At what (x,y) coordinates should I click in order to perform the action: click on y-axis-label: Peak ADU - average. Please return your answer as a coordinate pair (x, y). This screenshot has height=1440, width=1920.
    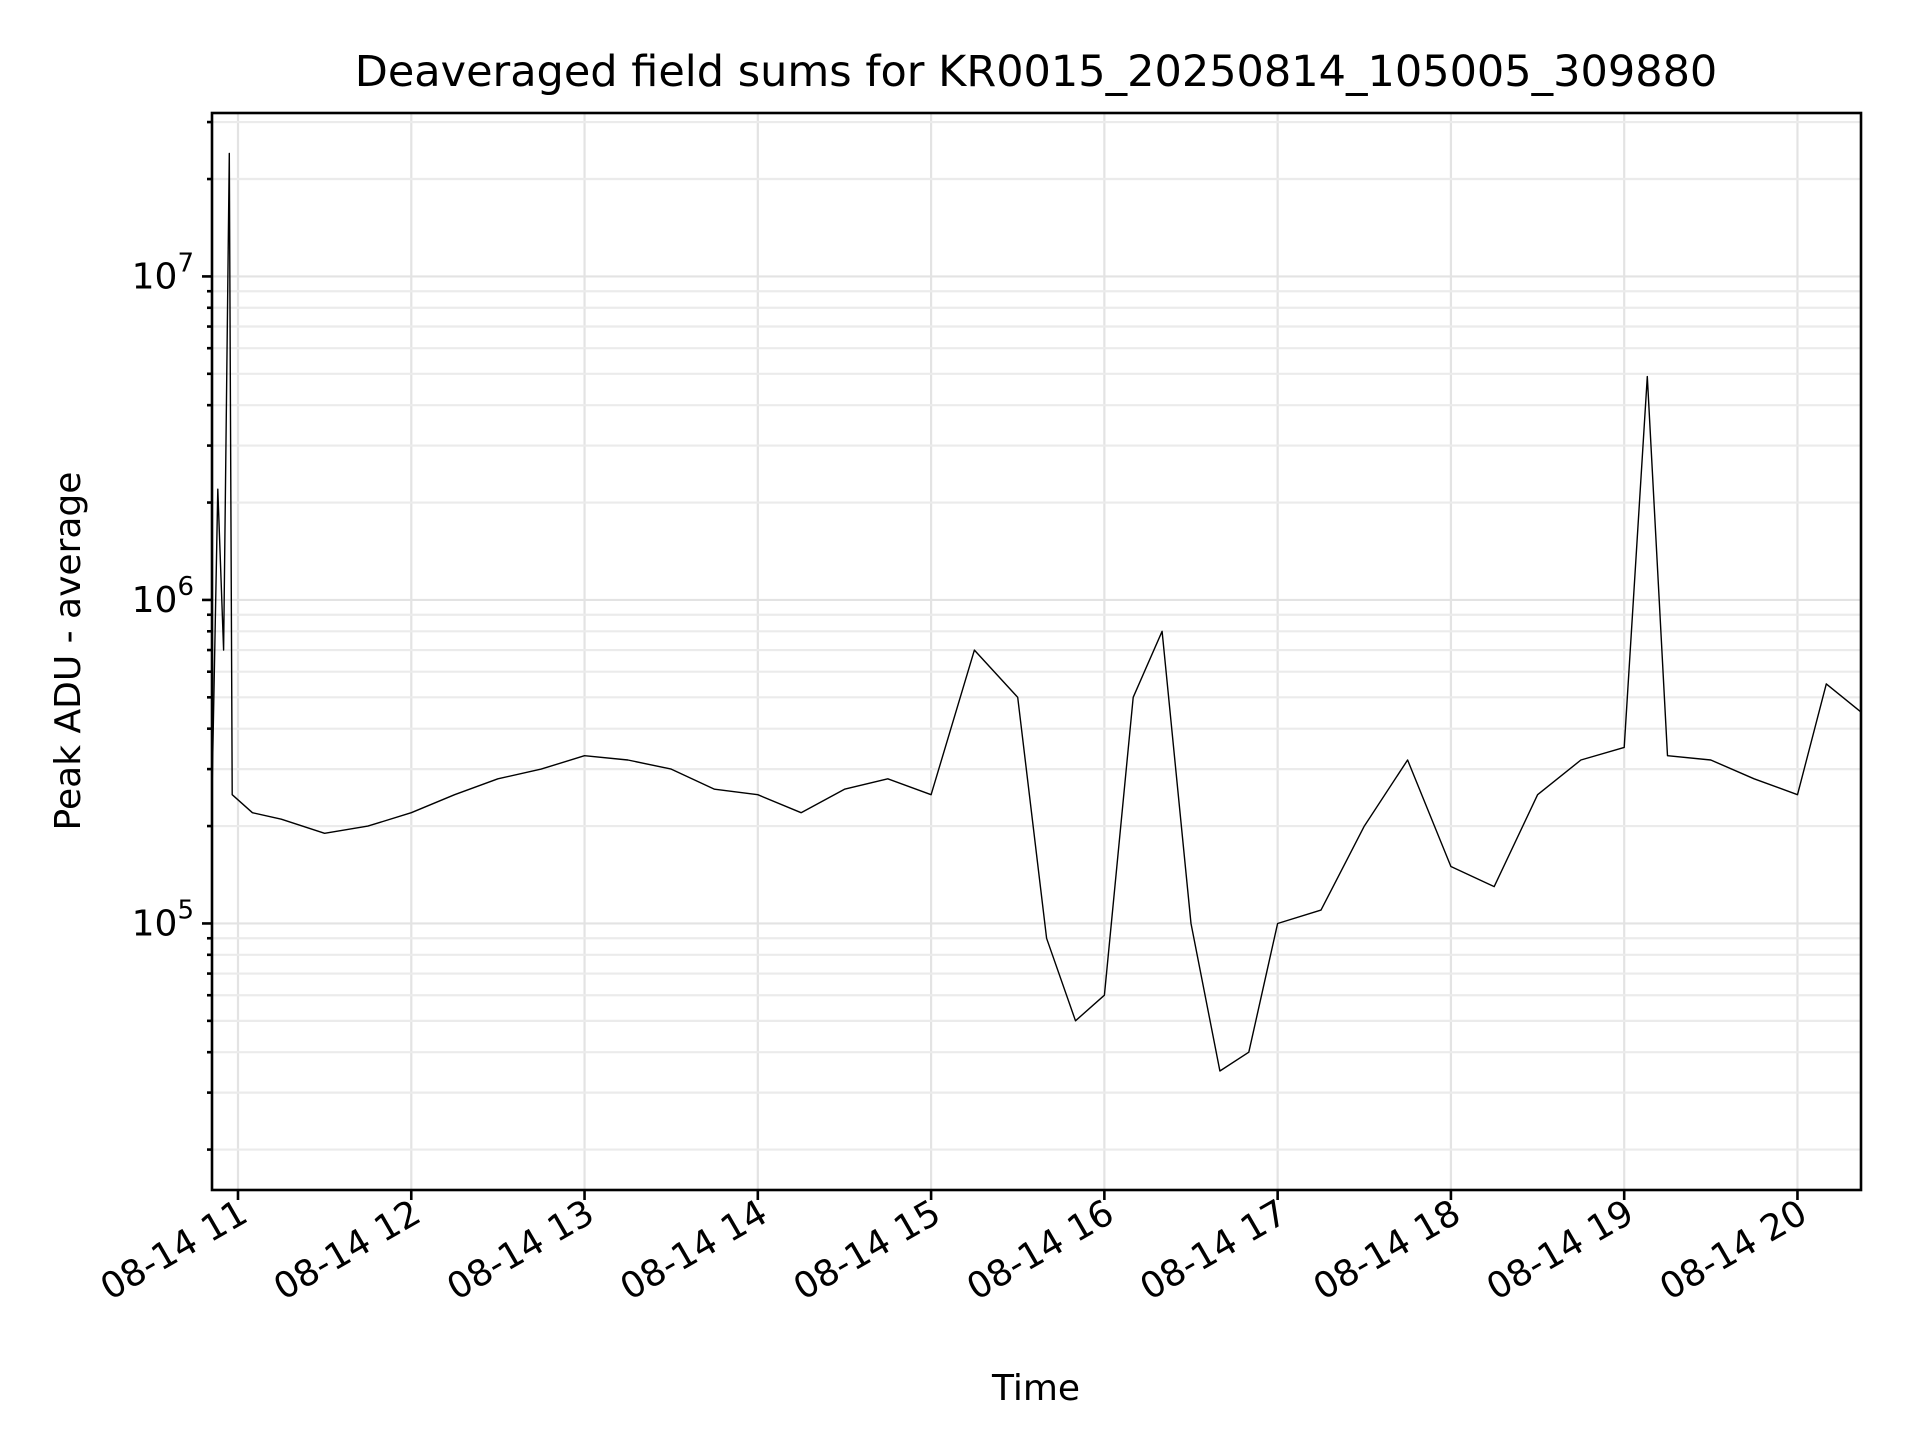
    Looking at the image, I should click on (68, 651).